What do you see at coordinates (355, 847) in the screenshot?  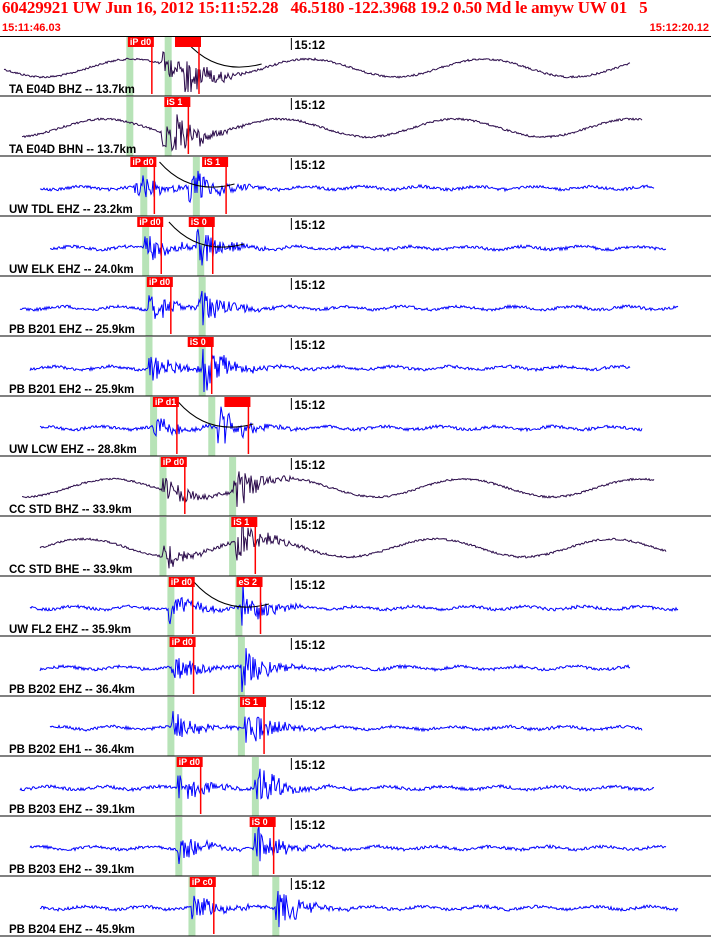 I see `trace-row: 15:12 iS 0 PB B203 EH2 -- 39.1km` at bounding box center [355, 847].